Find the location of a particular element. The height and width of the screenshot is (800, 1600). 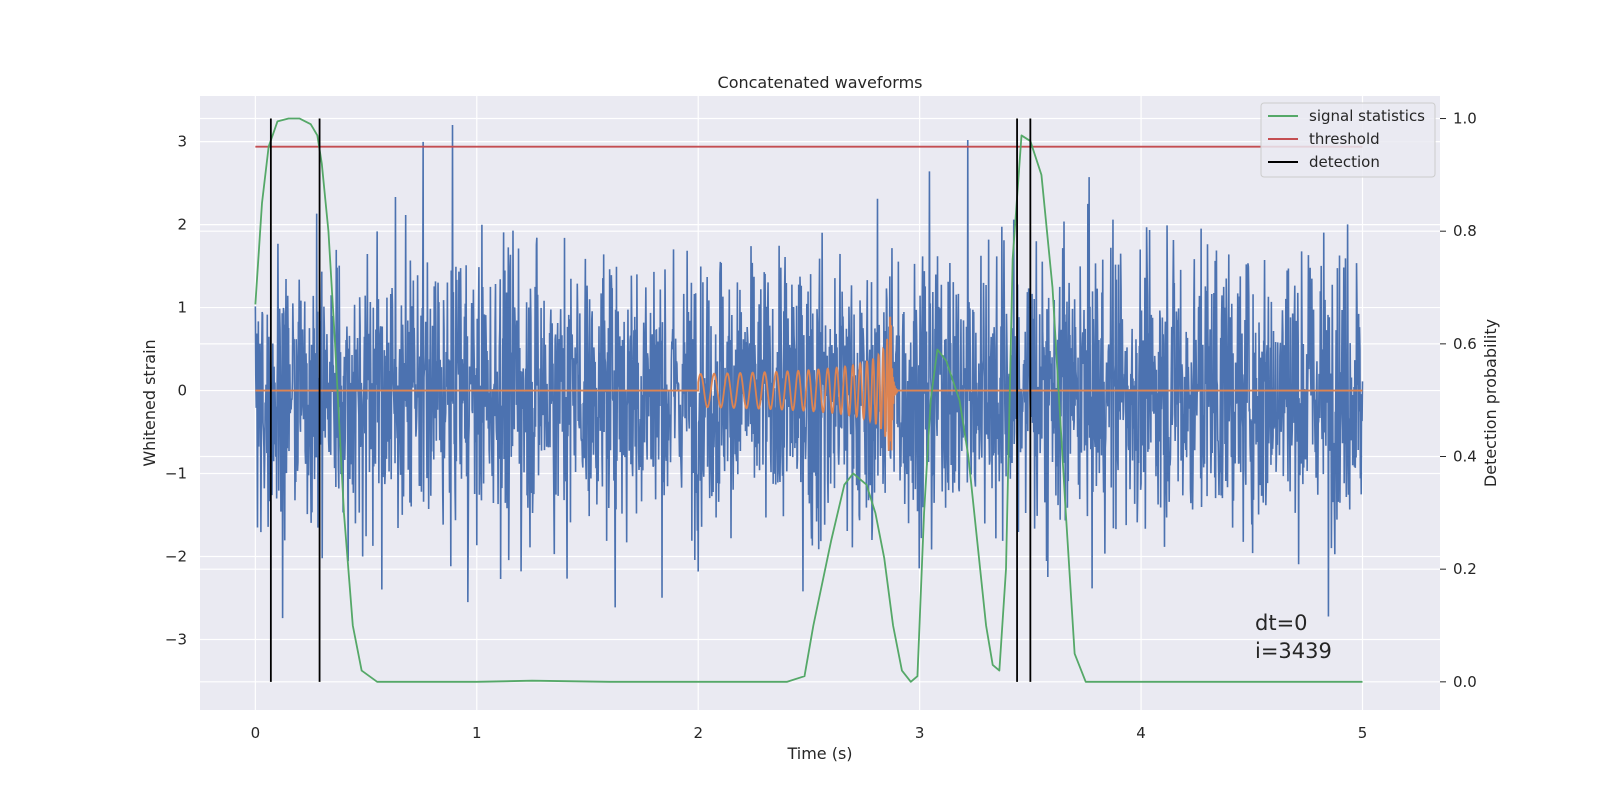

x-tick-label: 5 is located at coordinates (1363, 733).